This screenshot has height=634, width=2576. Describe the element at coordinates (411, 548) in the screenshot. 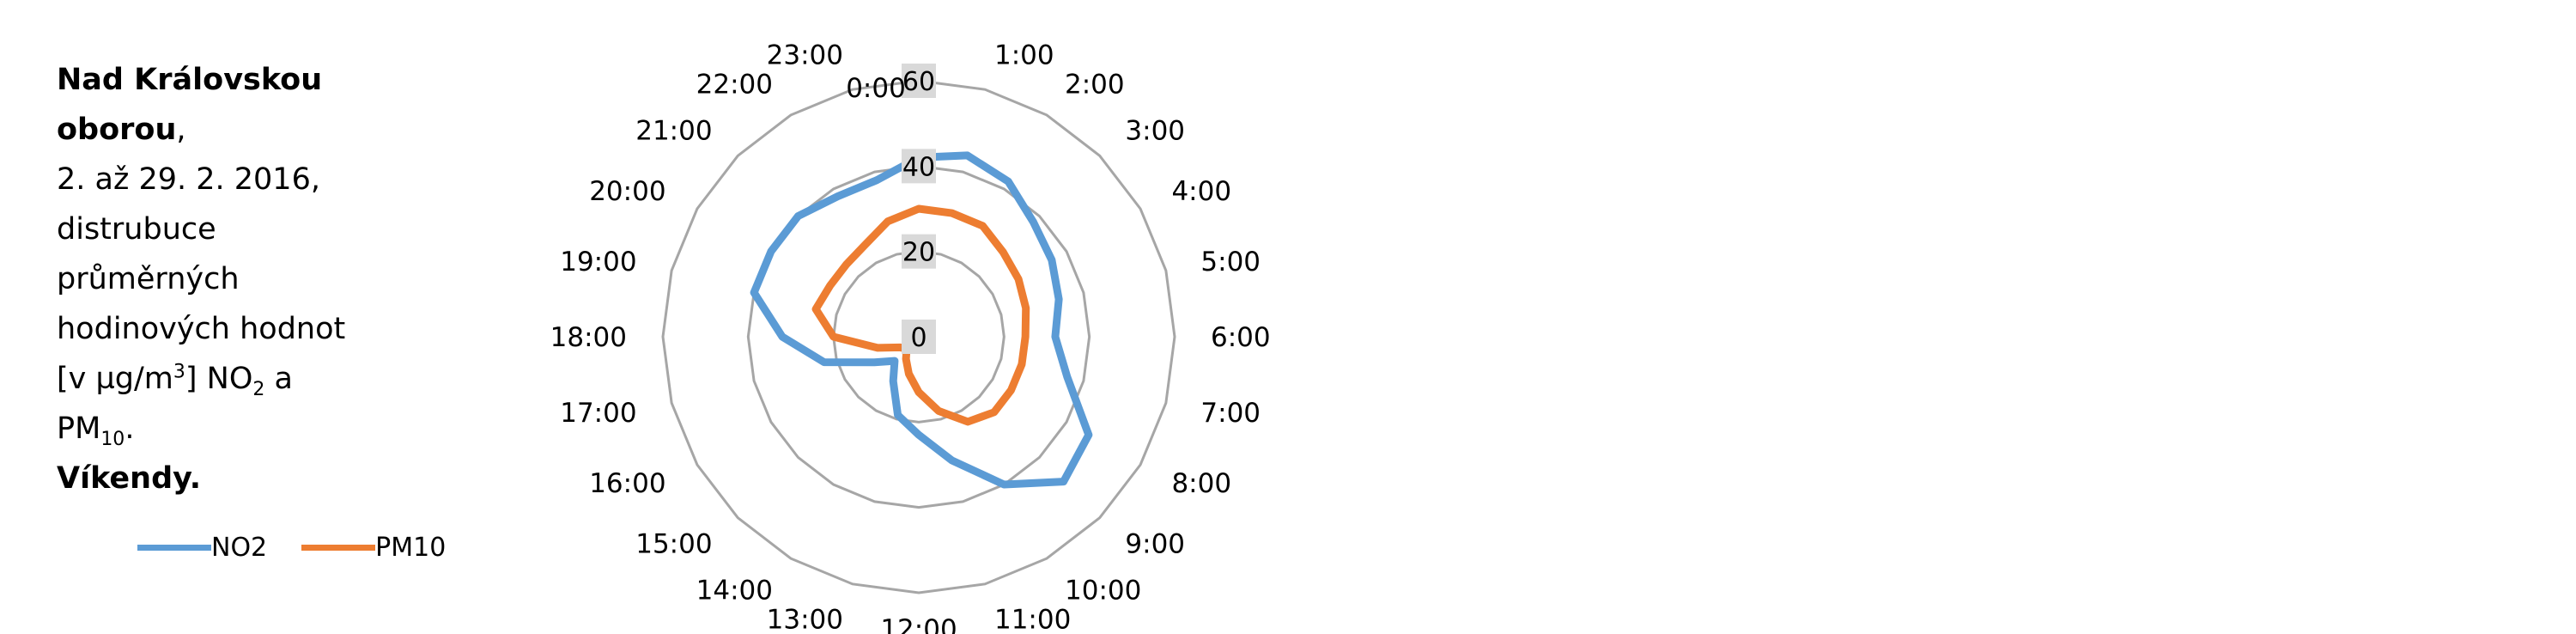

I see `legend-label-pm10: PM10` at that location.